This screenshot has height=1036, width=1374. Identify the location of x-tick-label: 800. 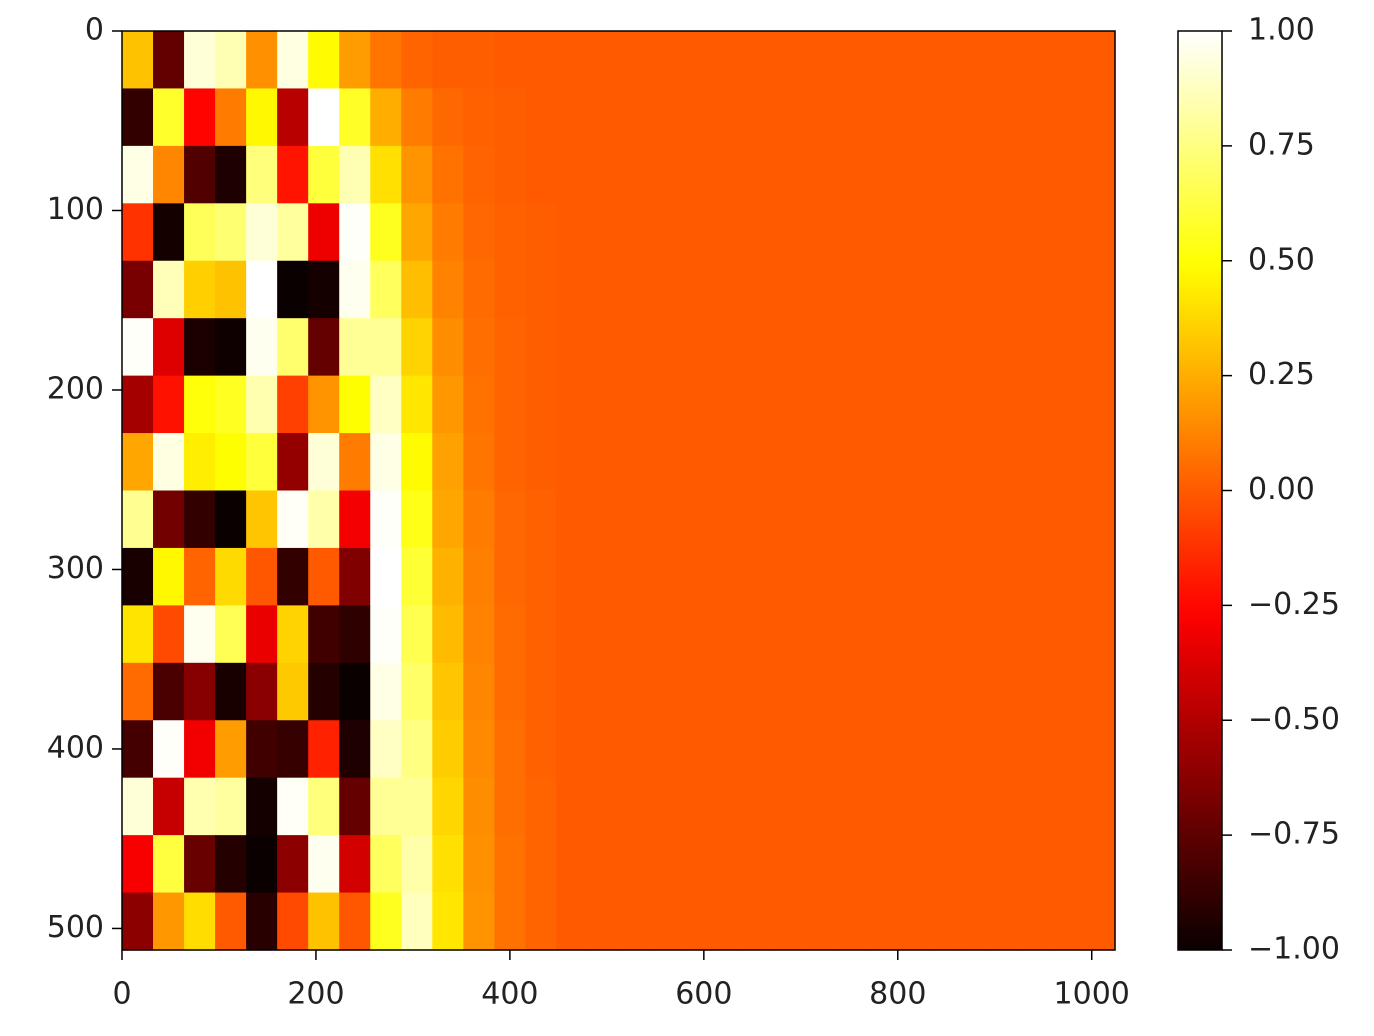
(897, 994).